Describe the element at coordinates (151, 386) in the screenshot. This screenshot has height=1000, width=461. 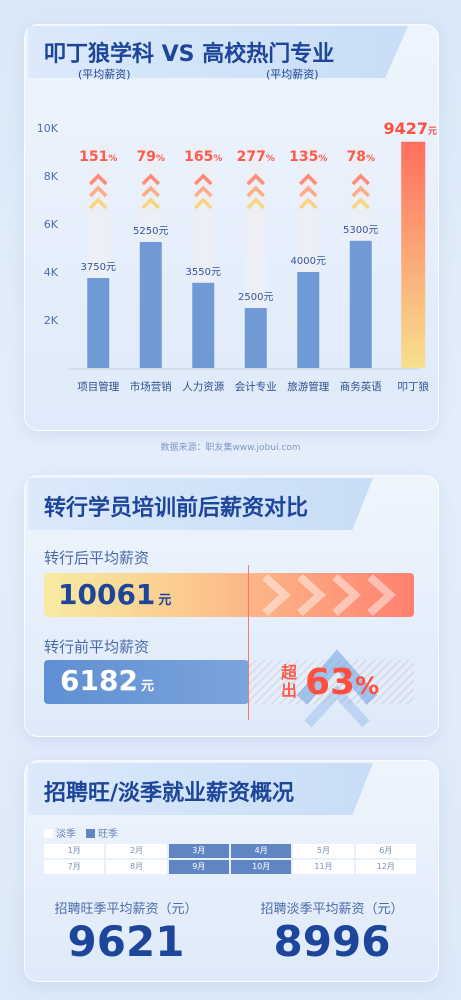
I see `x-tick-label: 市场营销` at that location.